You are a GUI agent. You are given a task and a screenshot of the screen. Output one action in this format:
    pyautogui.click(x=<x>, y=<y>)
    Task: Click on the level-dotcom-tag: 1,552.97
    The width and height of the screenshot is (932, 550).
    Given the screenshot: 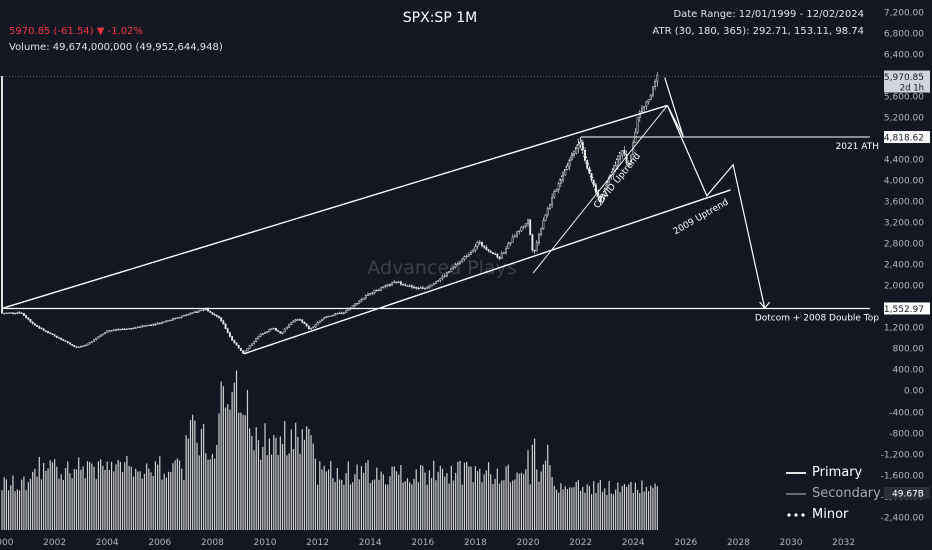 What is the action you would take?
    pyautogui.click(x=904, y=310)
    